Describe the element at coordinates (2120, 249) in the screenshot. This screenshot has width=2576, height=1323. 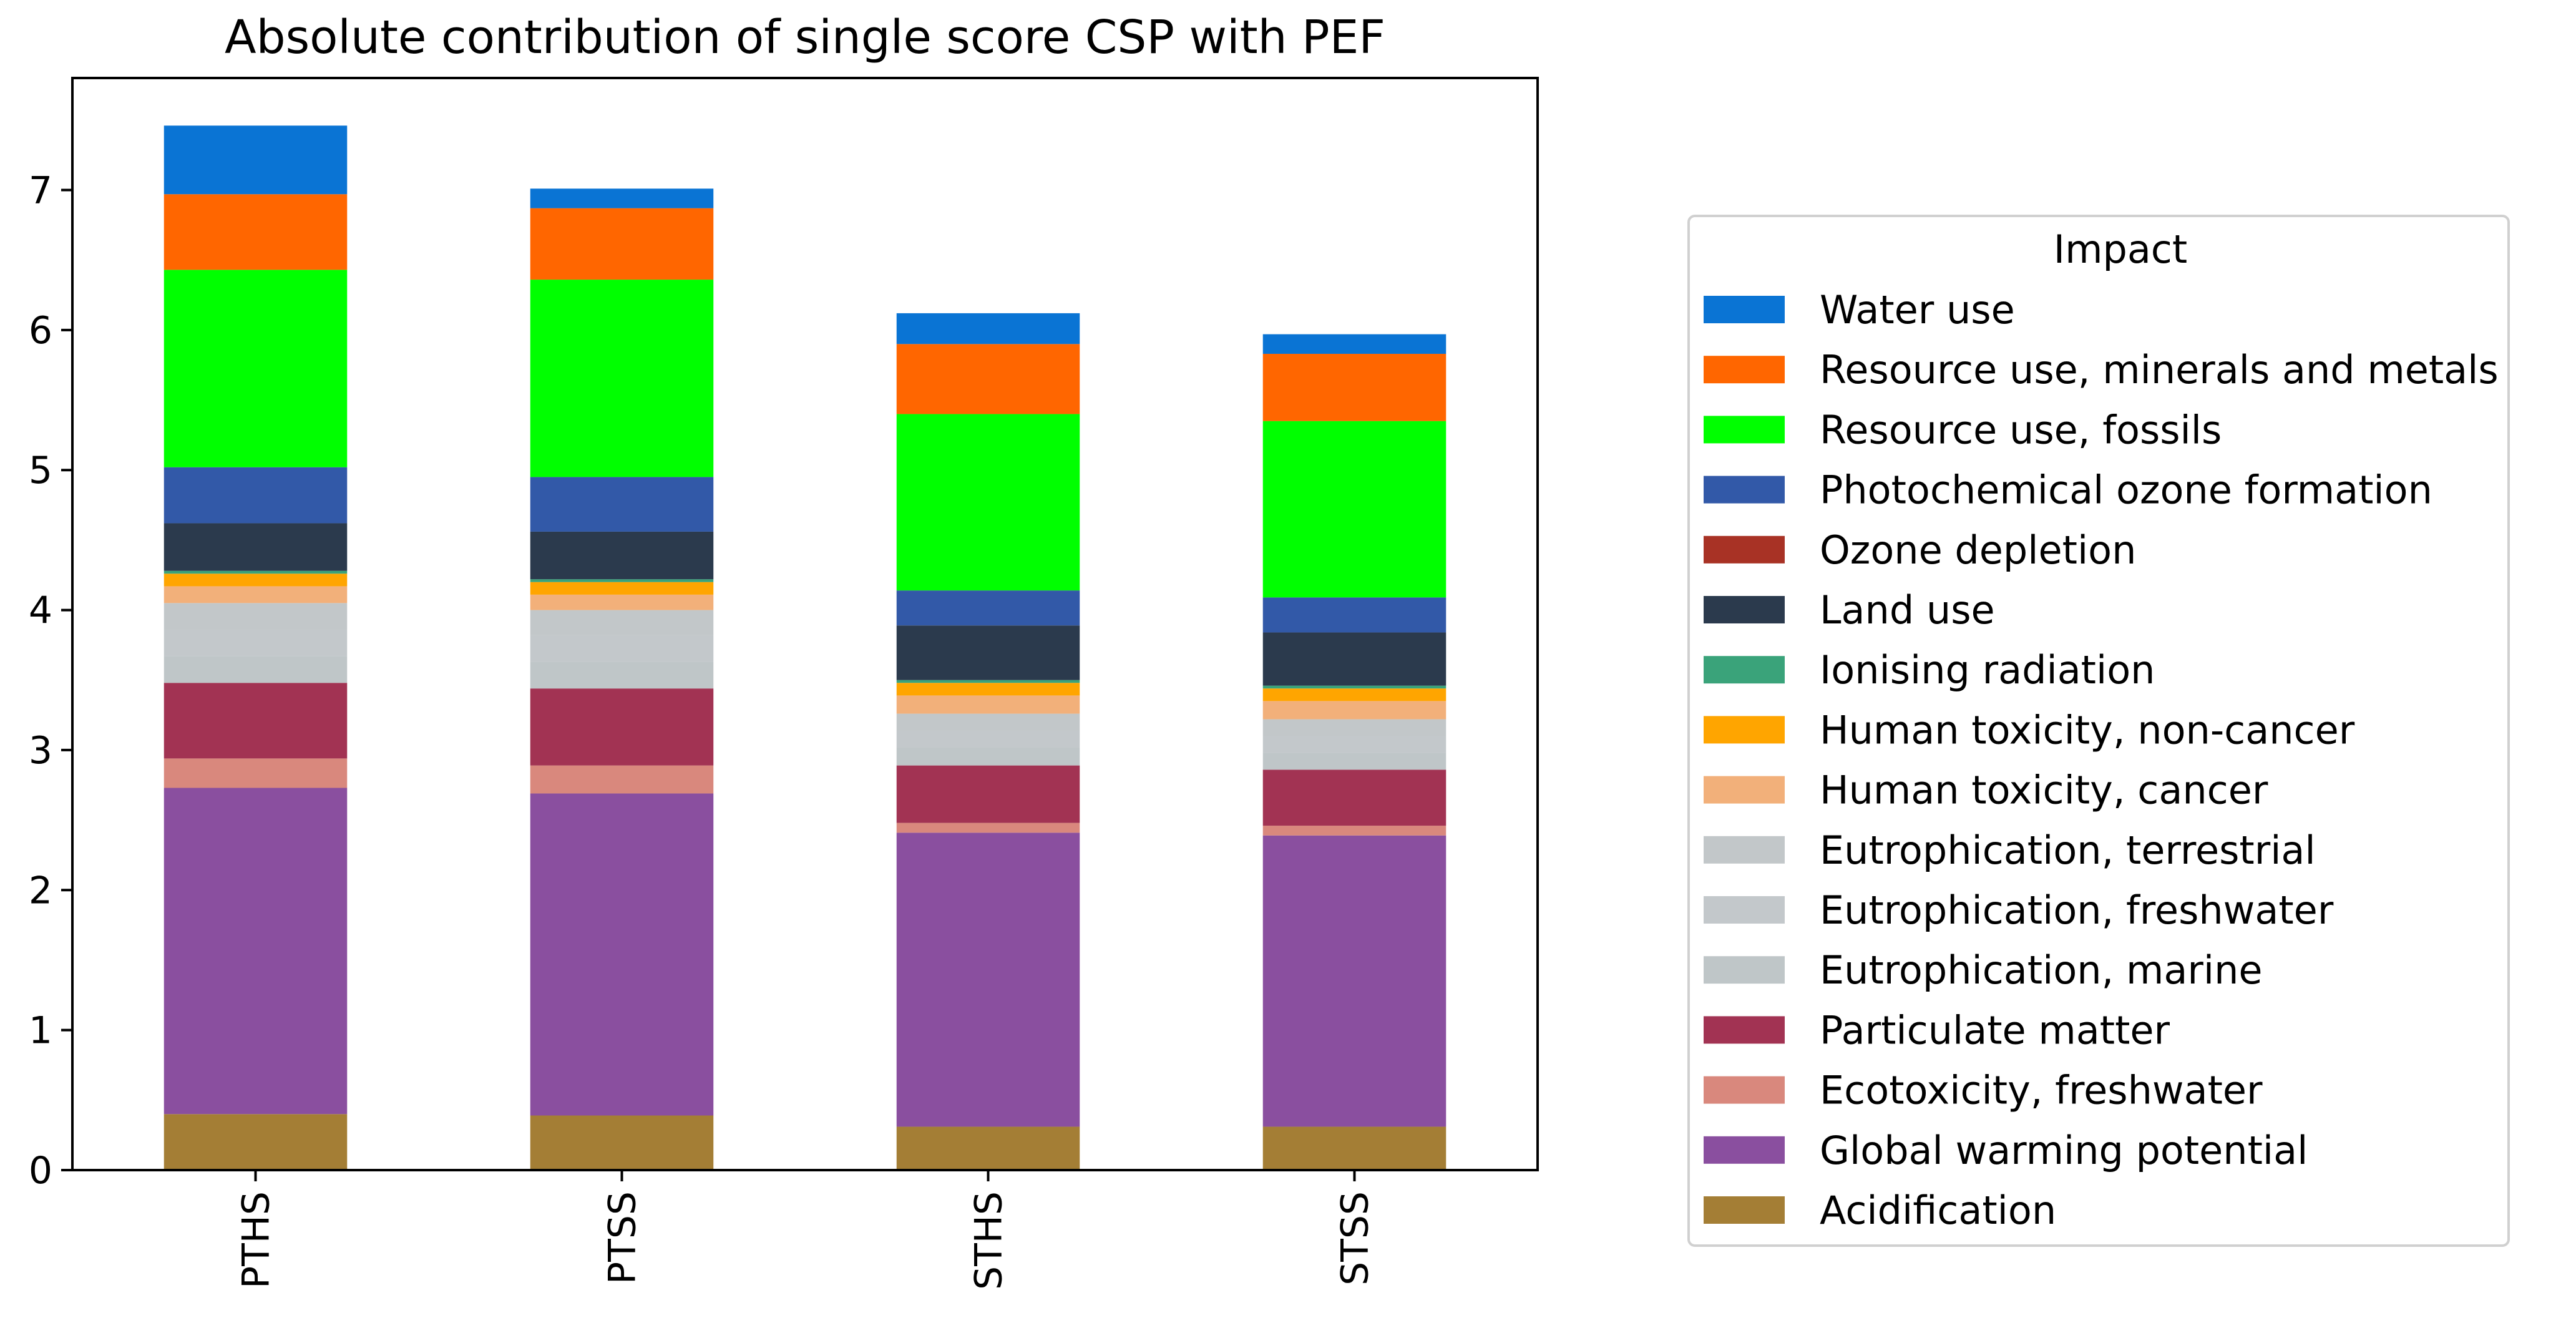
I see `legend-title: Impact` at that location.